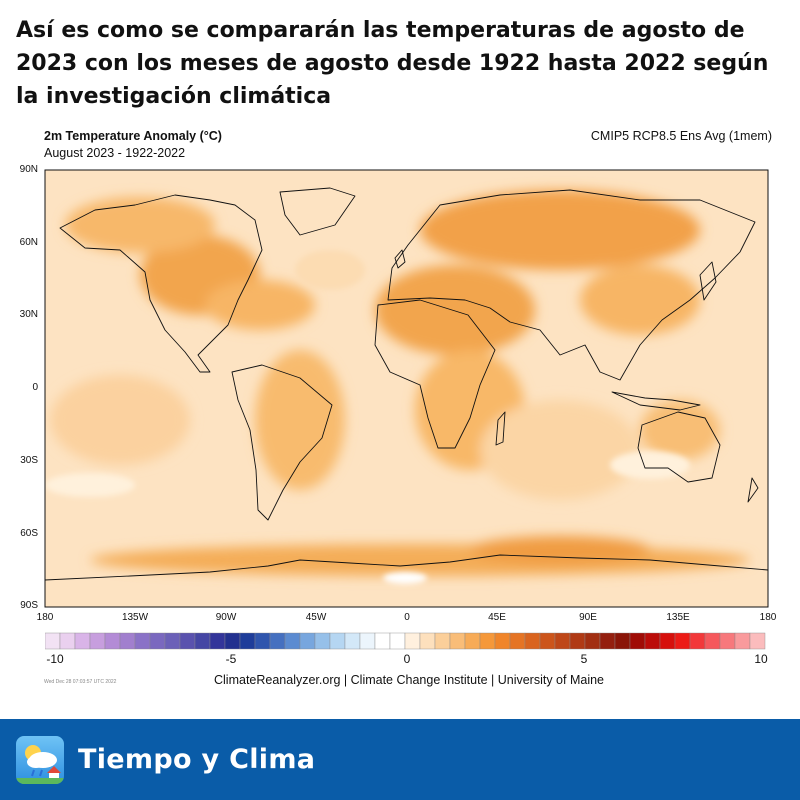 This screenshot has width=800, height=800. I want to click on lon-label: 135E, so click(678, 617).